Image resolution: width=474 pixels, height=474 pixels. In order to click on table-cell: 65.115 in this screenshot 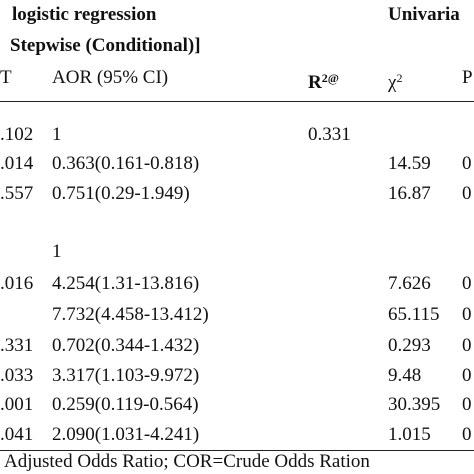, I will do `click(414, 314)`.